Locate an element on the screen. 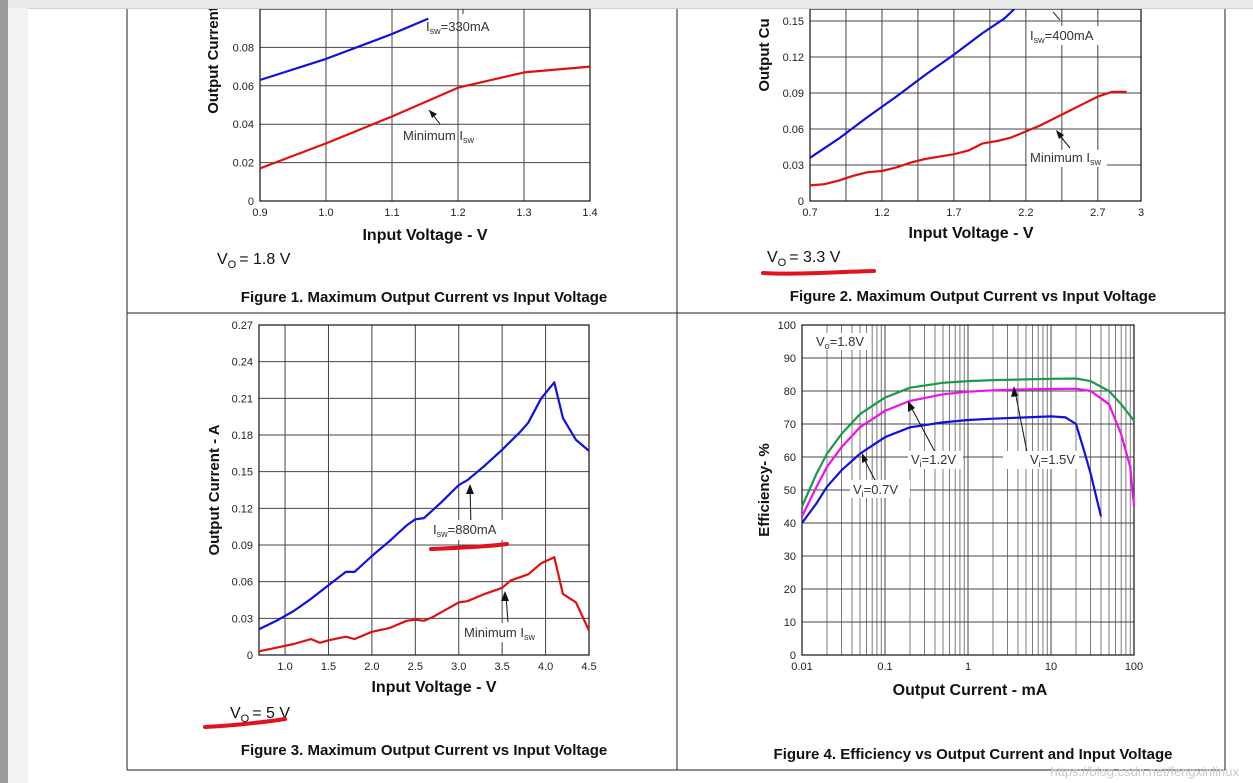  figure-3-annotation-min: Minimum Isw is located at coordinates (502, 616).